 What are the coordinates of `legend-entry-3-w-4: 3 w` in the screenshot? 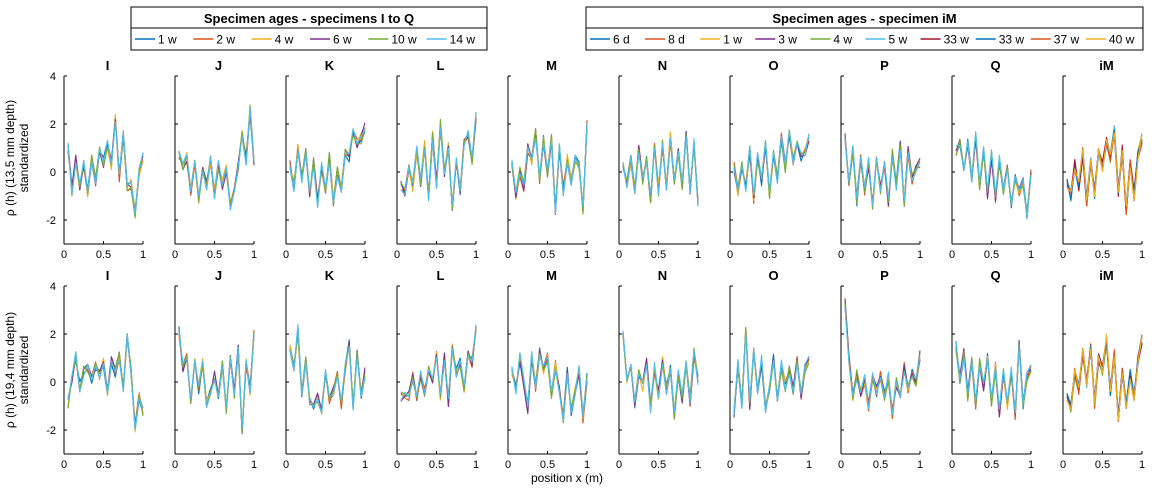 It's located at (776, 40).